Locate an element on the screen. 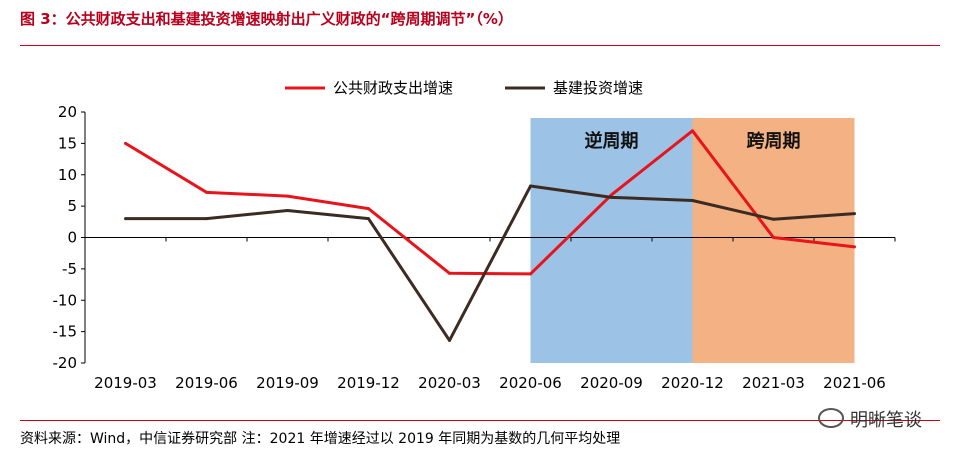  y-tick-label: 15 is located at coordinates (67, 143).